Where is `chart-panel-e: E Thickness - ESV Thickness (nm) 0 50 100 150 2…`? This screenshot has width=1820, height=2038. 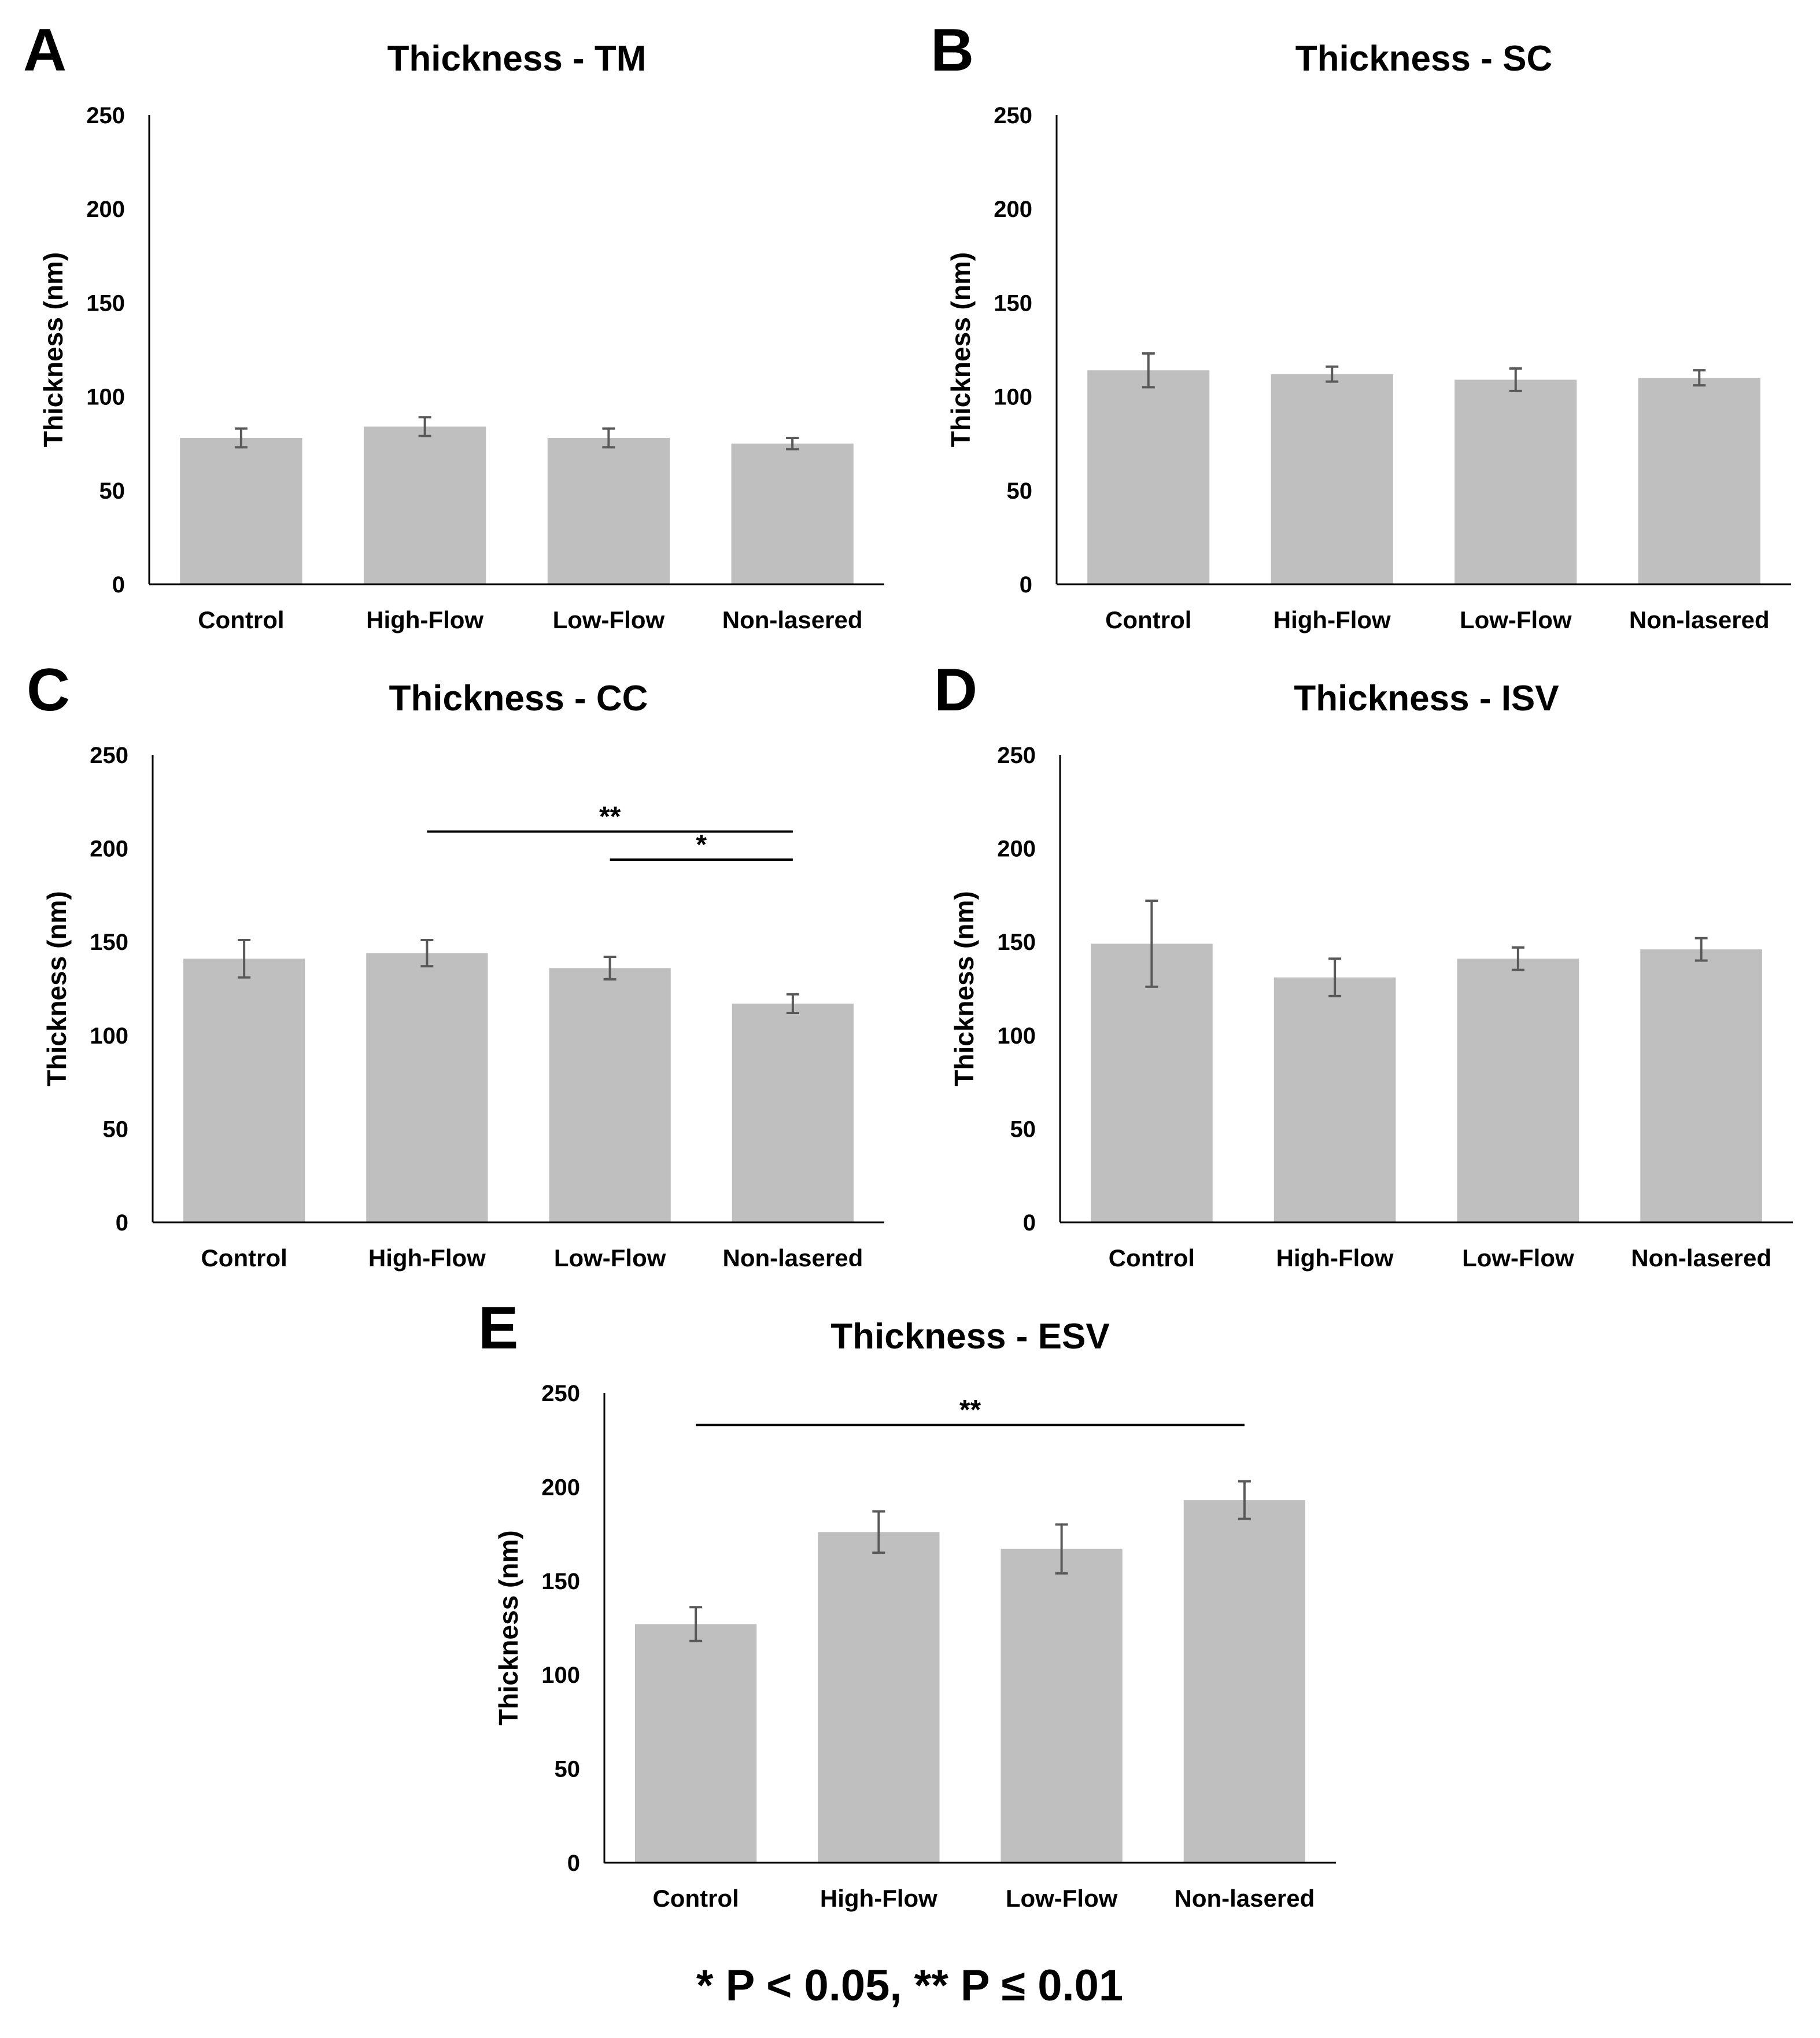 chart-panel-e: E Thickness - ESV Thickness (nm) 0 50 100 150 2… is located at coordinates (907, 1603).